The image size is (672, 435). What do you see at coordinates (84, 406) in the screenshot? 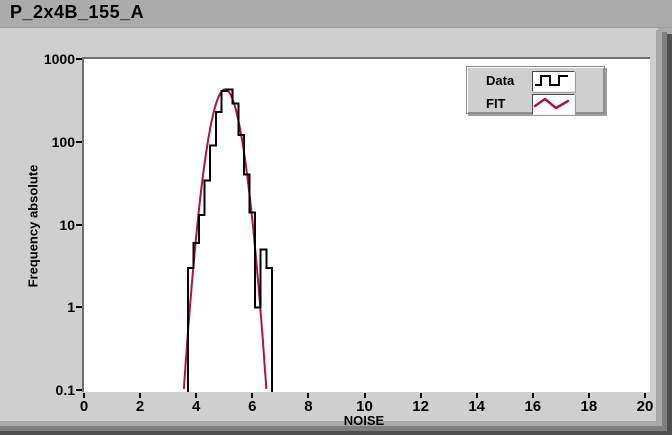
I see `x-tick-label: 0` at bounding box center [84, 406].